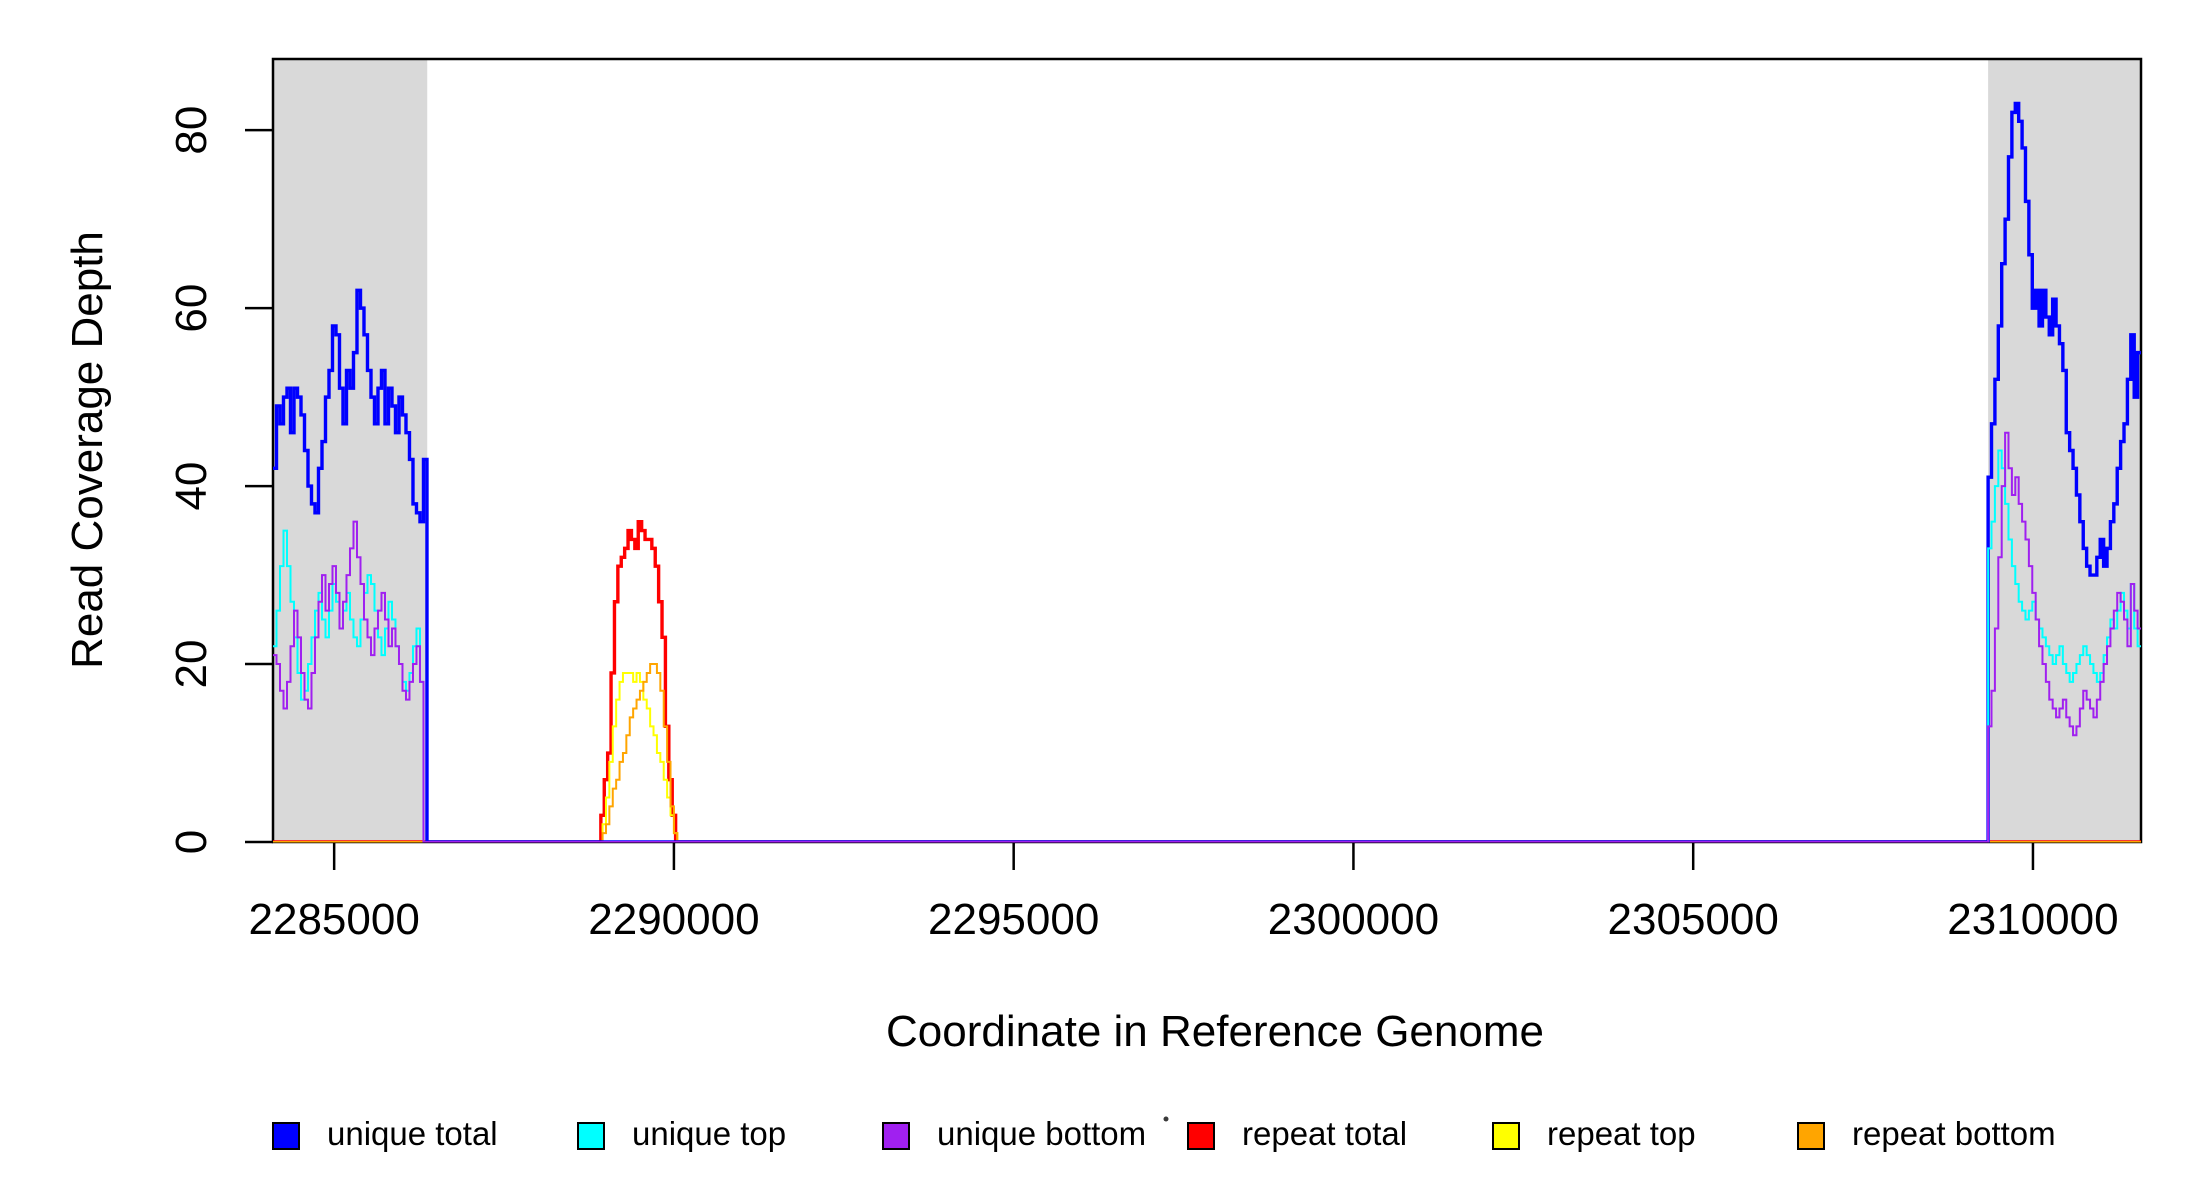 Image resolution: width=2200 pixels, height=1200 pixels. What do you see at coordinates (673, 919) in the screenshot?
I see `x-tick-label: 2290000` at bounding box center [673, 919].